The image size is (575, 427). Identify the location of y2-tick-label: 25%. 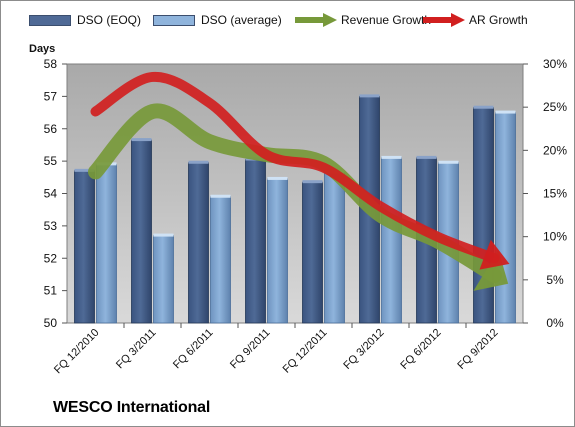
(555, 107).